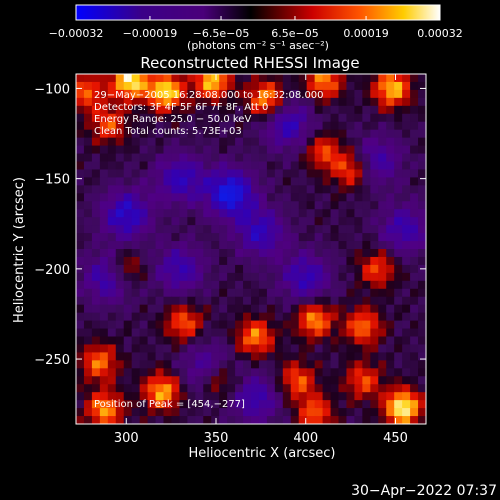 The width and height of the screenshot is (500, 500). I want to click on annotation-line: Detectors: 3F 4F 5F 6F 7F 8F, Att 0, so click(181, 107).